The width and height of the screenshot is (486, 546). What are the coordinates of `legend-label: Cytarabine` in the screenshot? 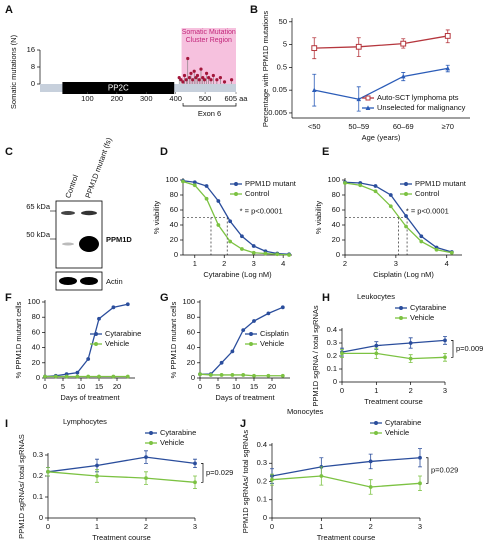 It's located at (428, 307).